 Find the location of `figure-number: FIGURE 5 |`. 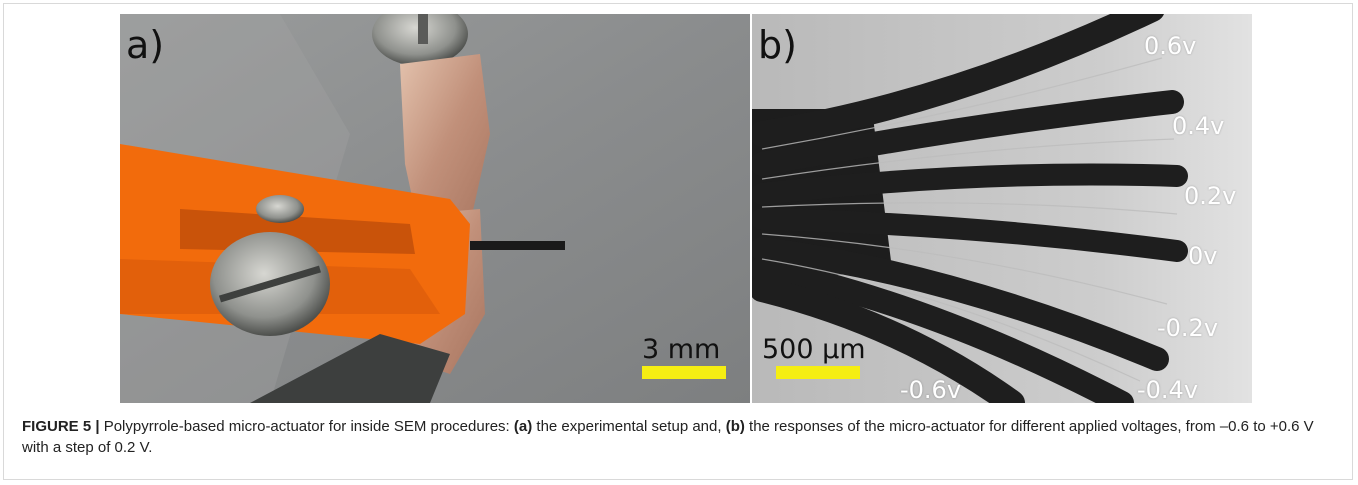

figure-number: FIGURE 5 | is located at coordinates (61, 426).